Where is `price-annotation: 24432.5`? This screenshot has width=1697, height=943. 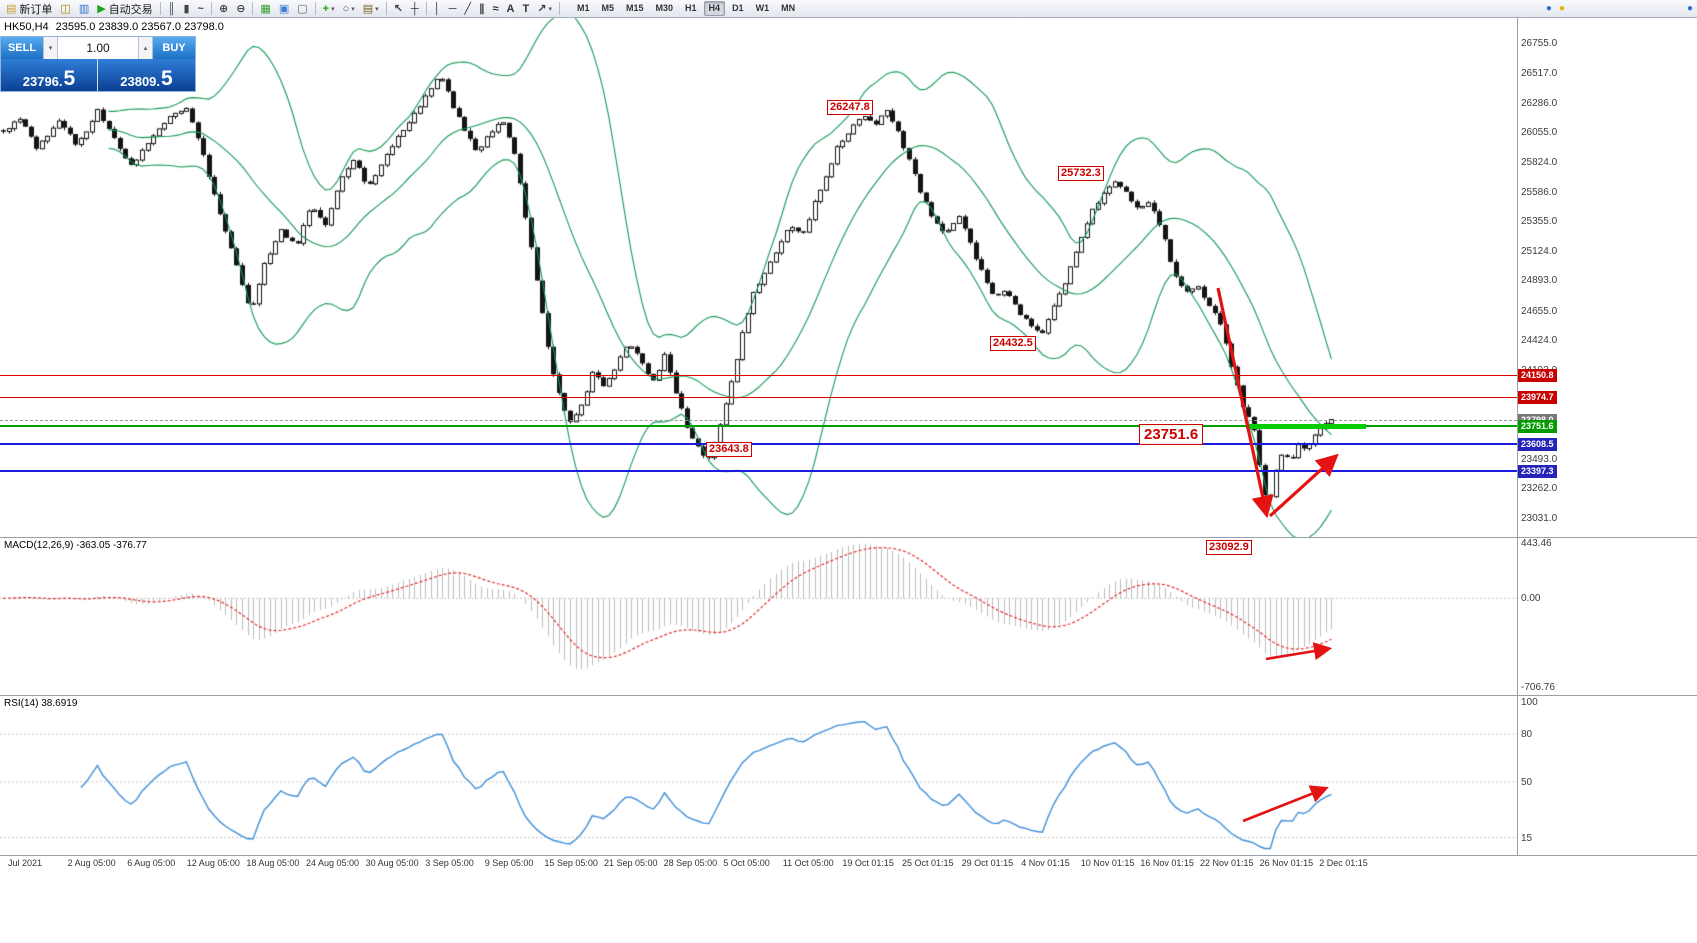
price-annotation: 24432.5 is located at coordinates (1013, 343).